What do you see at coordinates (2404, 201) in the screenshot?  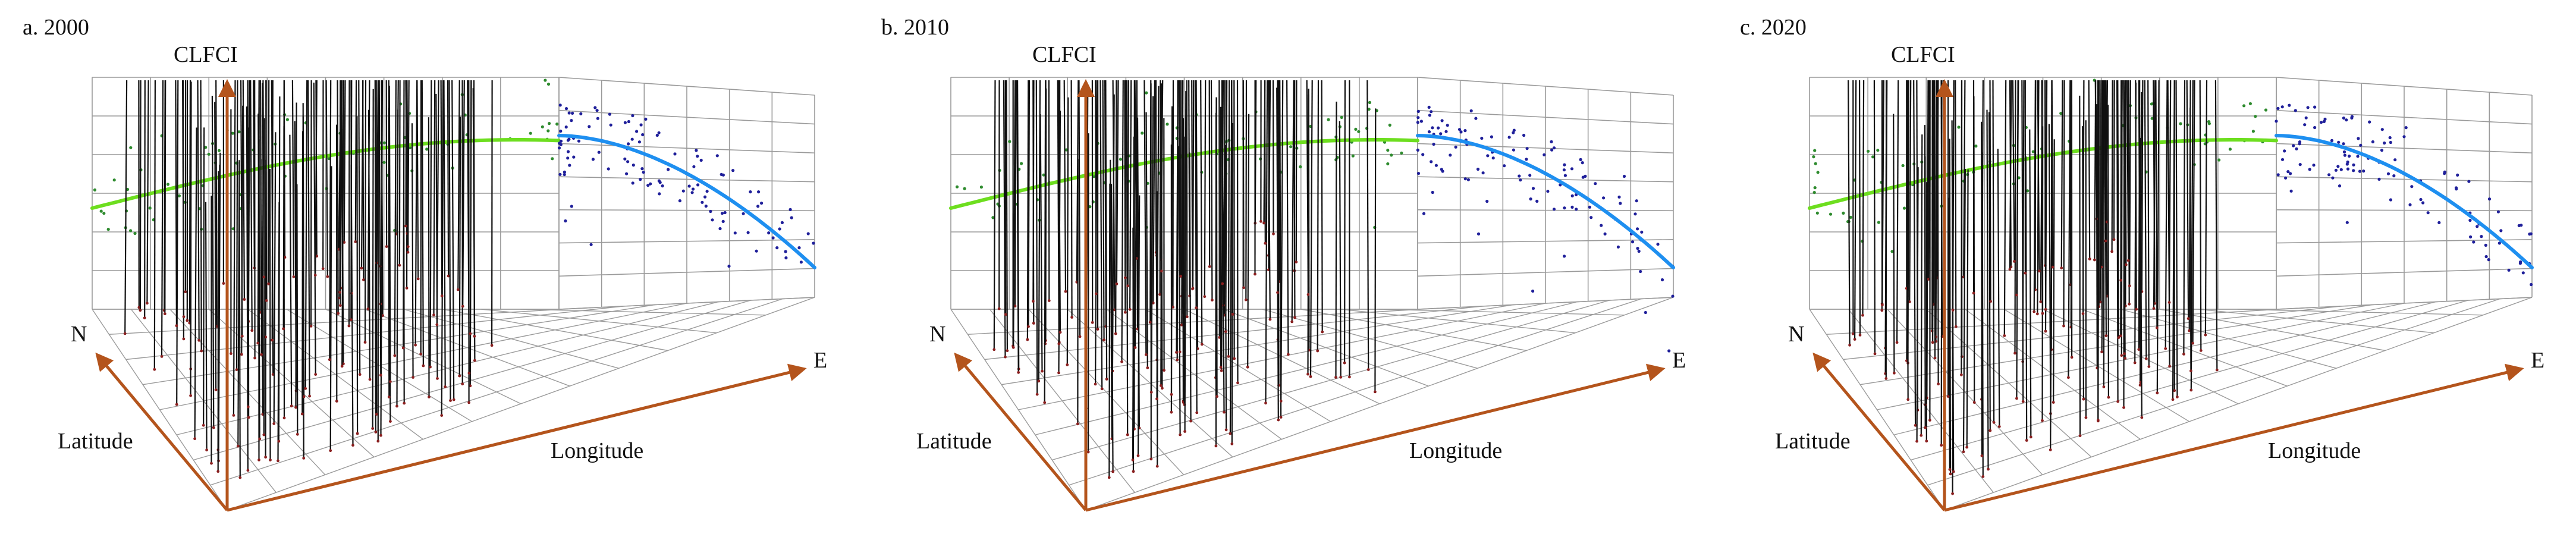 I see `longitude-trend-line` at bounding box center [2404, 201].